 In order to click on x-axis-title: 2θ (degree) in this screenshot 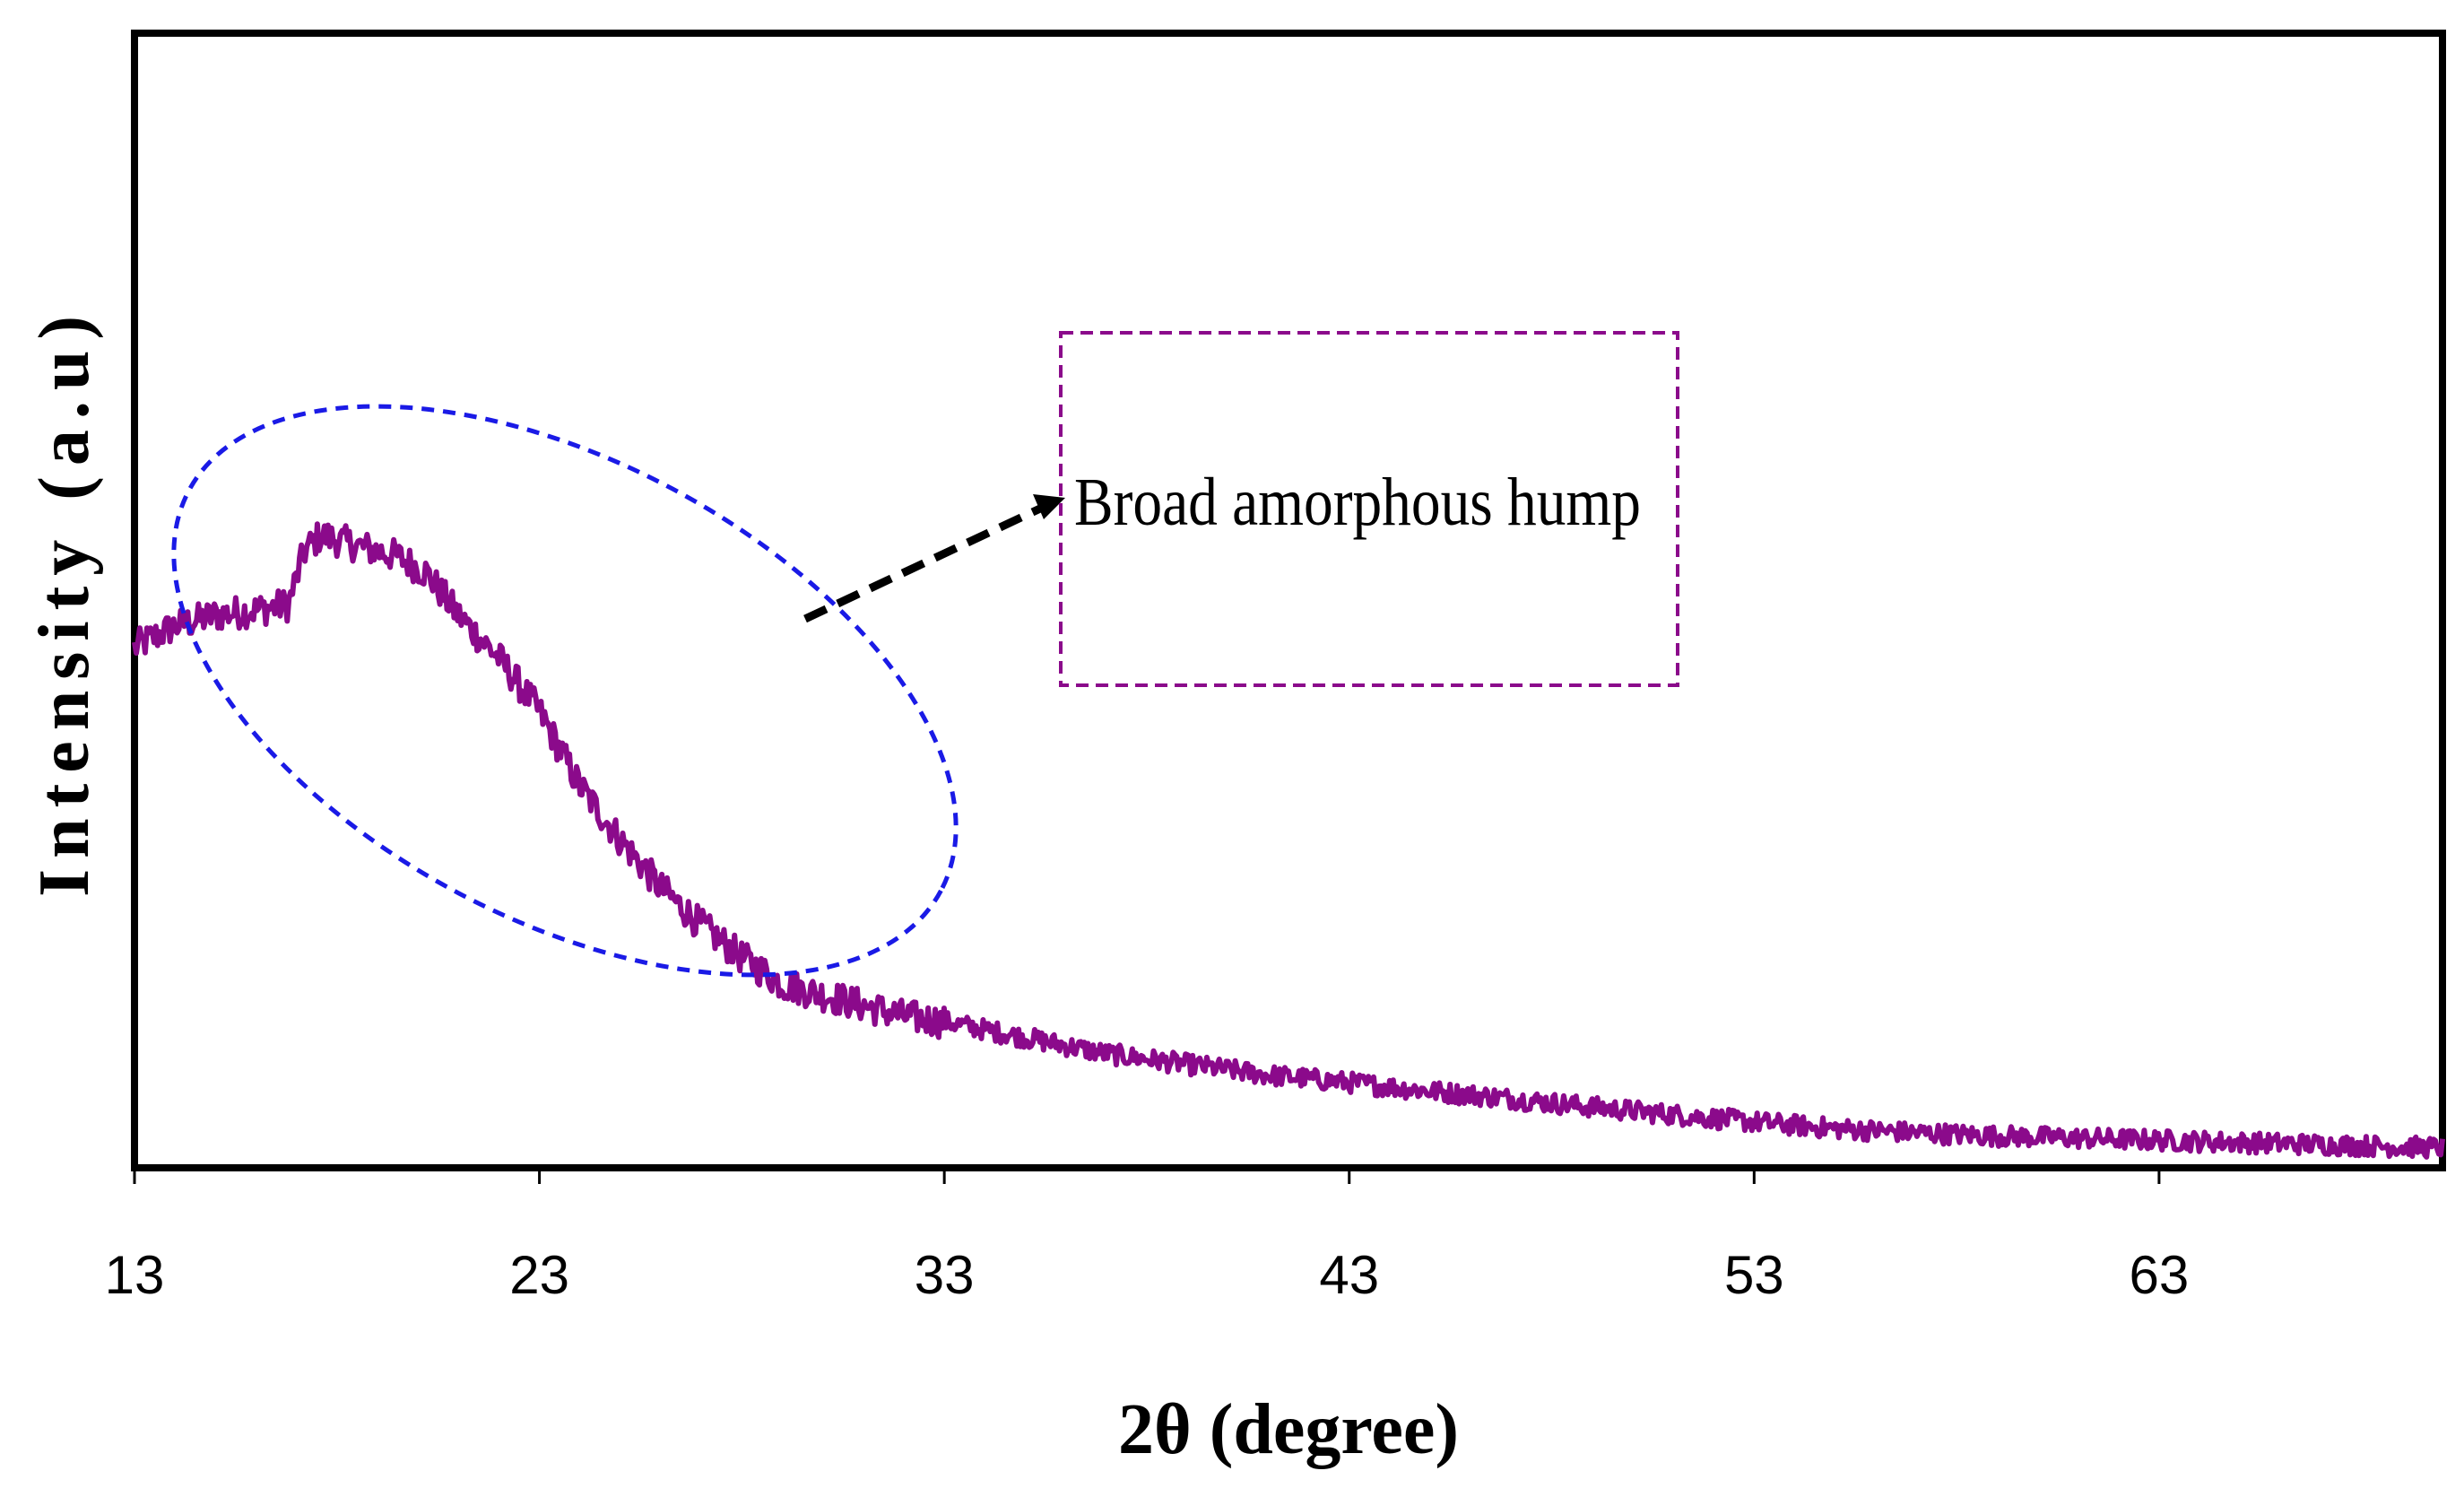, I will do `click(1288, 1430)`.